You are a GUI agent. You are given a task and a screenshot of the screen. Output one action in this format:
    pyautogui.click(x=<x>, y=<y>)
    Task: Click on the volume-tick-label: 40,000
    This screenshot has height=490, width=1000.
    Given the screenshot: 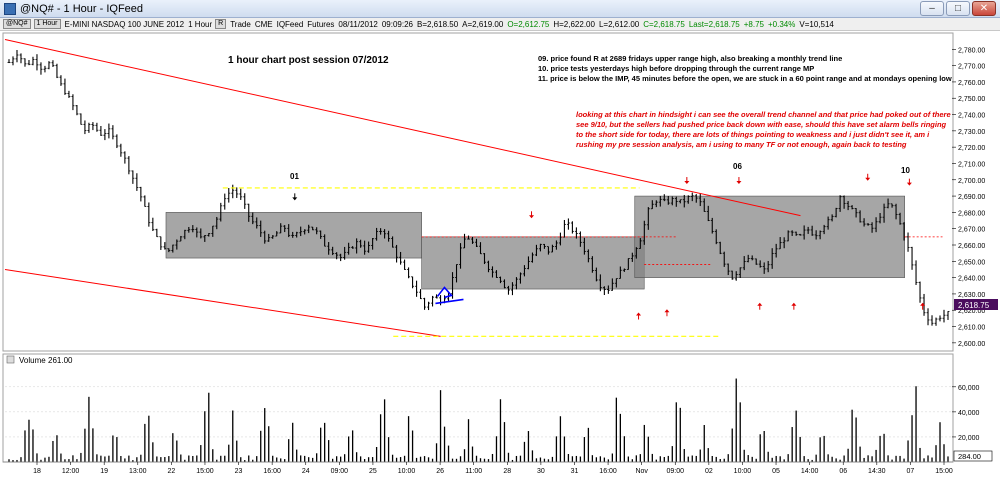 What is the action you would take?
    pyautogui.click(x=969, y=413)
    